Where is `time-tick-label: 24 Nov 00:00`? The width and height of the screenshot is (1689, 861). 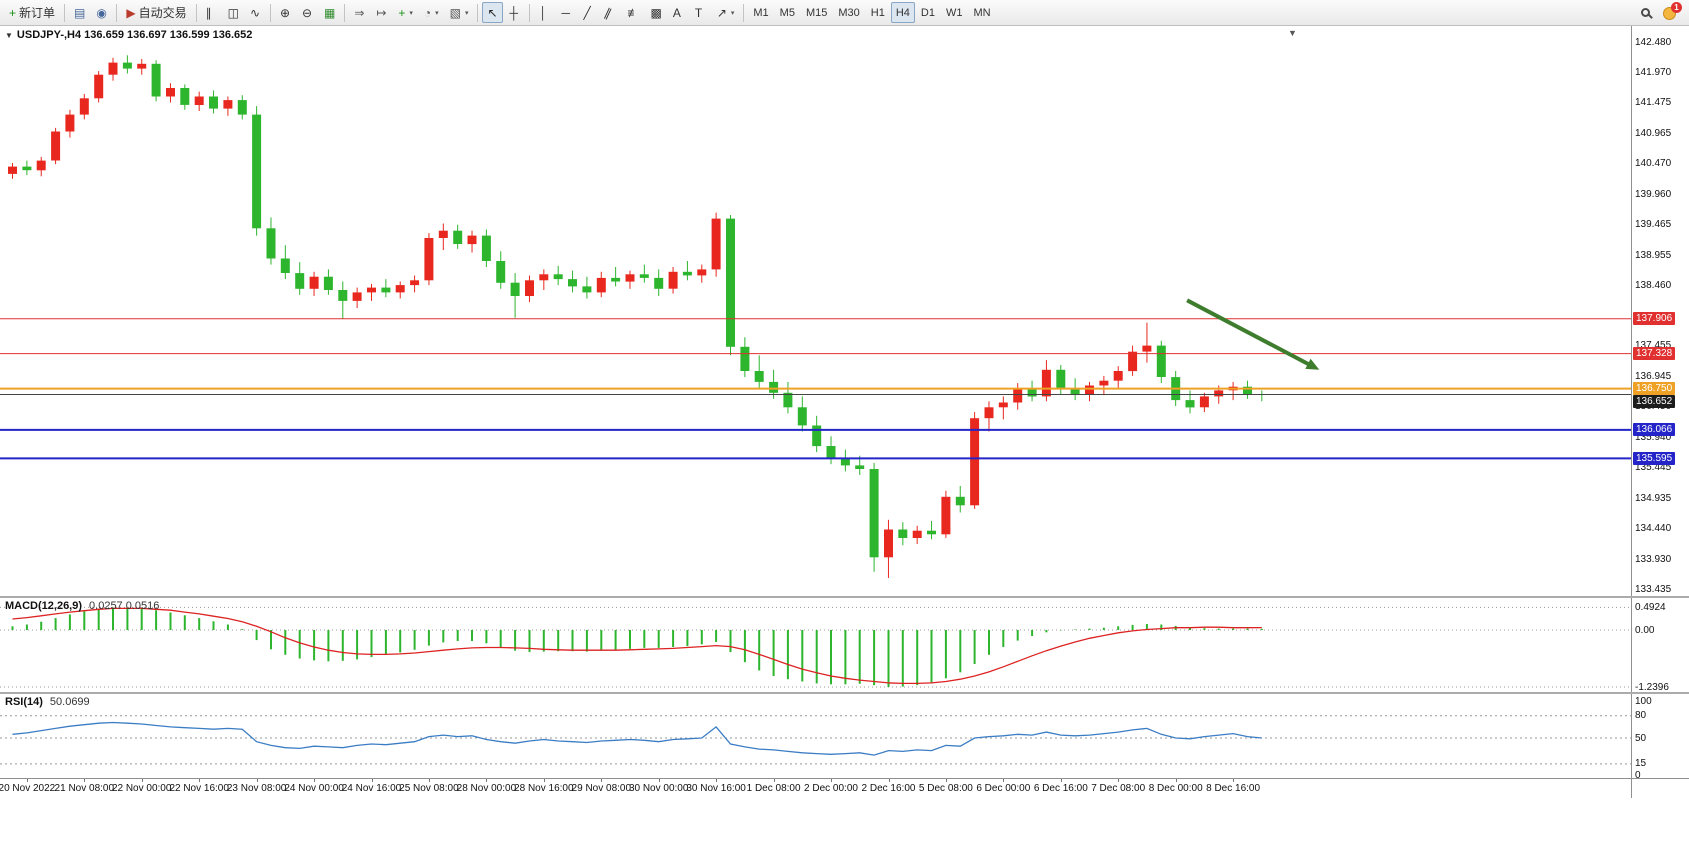 time-tick-label: 24 Nov 00:00 is located at coordinates (314, 788).